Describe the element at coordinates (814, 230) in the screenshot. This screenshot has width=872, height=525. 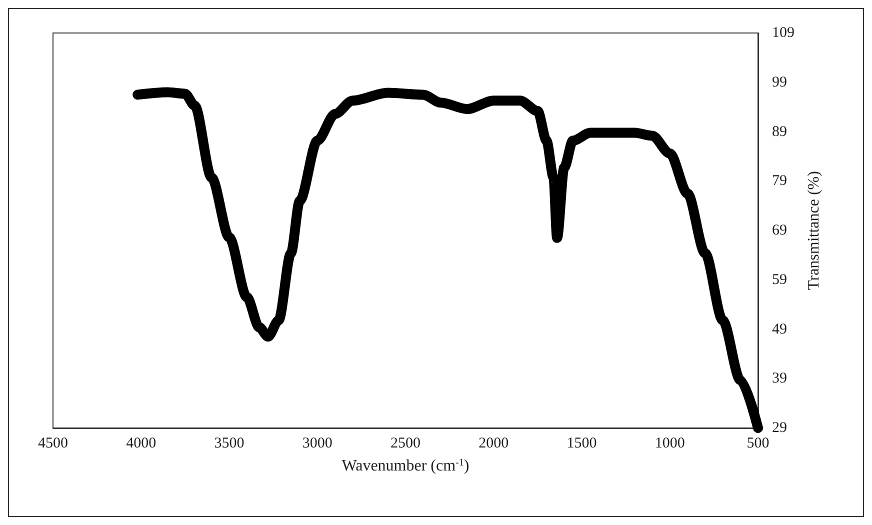
I see `y-axis-title: Transmittance (%)` at that location.